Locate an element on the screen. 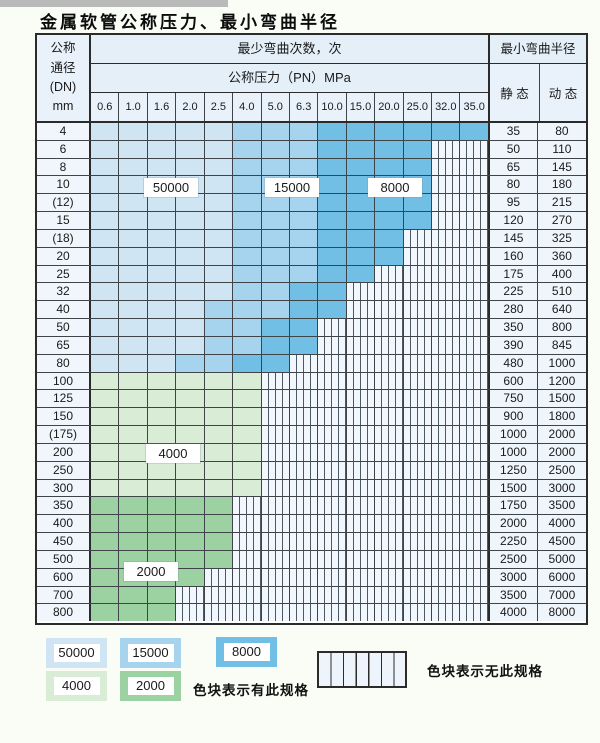 The width and height of the screenshot is (600, 743). static-cell: 1500 is located at coordinates (512, 488).